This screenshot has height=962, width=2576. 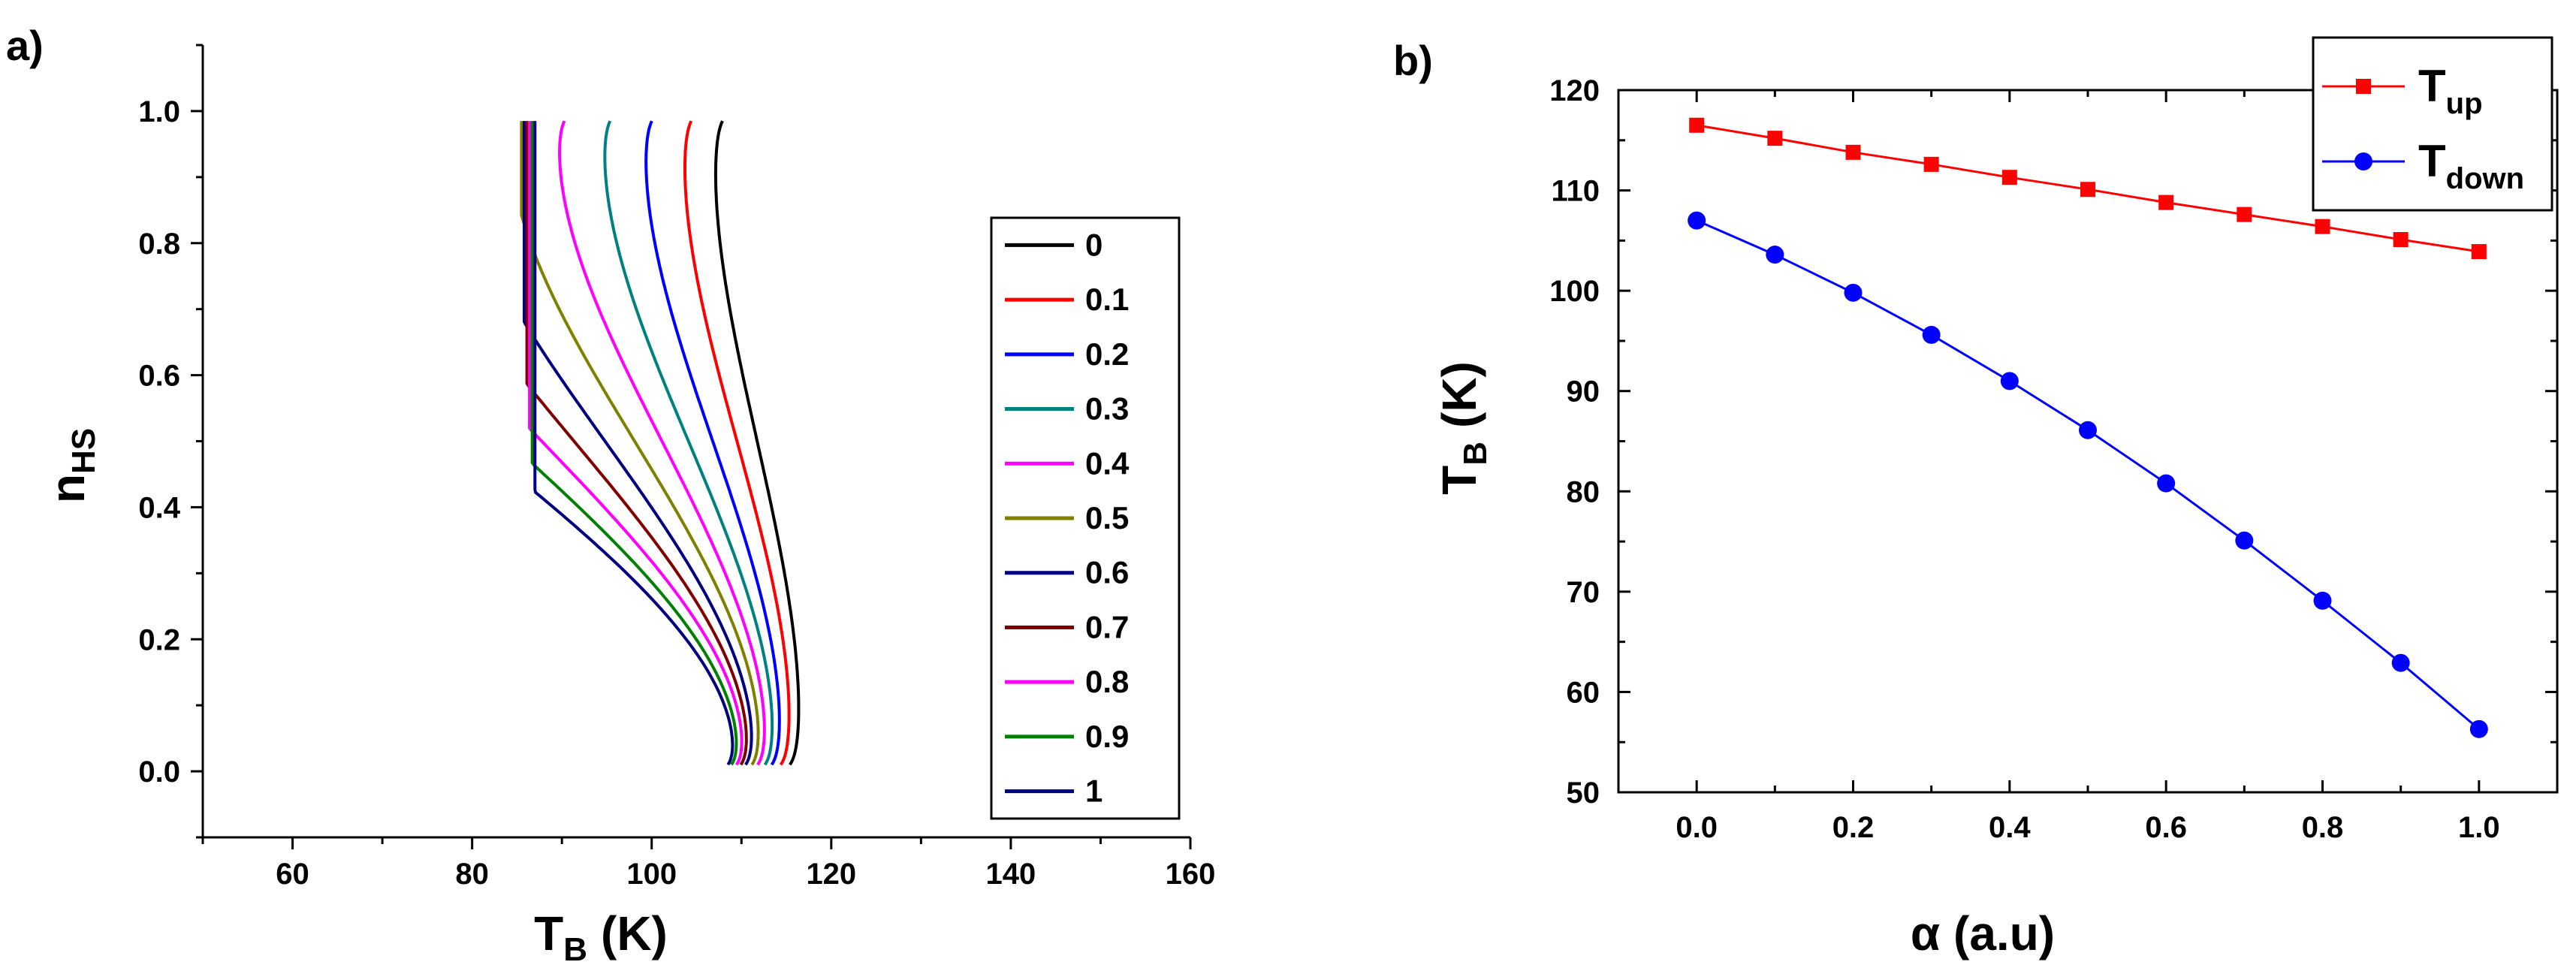 What do you see at coordinates (1575, 191) in the screenshot?
I see `chart-b-y-tick-label: 110` at bounding box center [1575, 191].